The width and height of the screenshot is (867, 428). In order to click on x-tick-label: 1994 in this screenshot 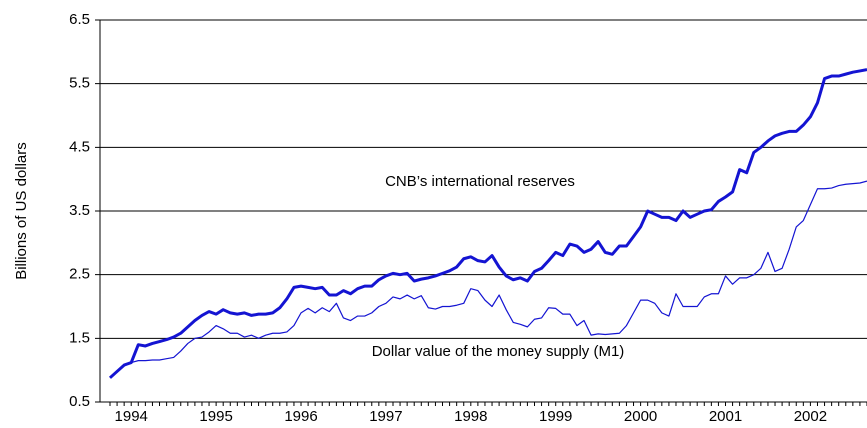, I will do `click(131, 416)`.